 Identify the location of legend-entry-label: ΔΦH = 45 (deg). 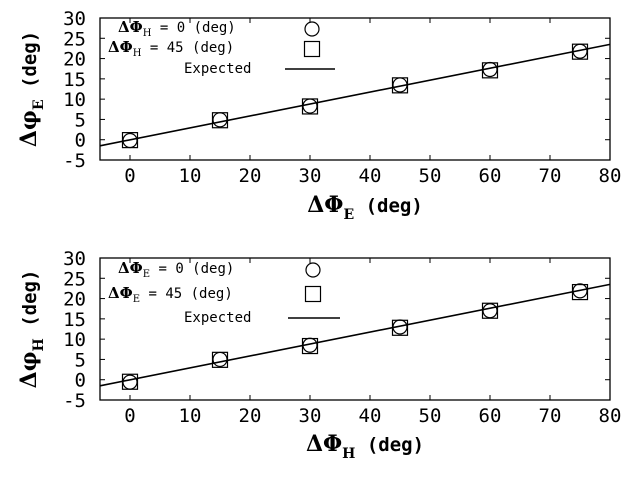
(171, 48).